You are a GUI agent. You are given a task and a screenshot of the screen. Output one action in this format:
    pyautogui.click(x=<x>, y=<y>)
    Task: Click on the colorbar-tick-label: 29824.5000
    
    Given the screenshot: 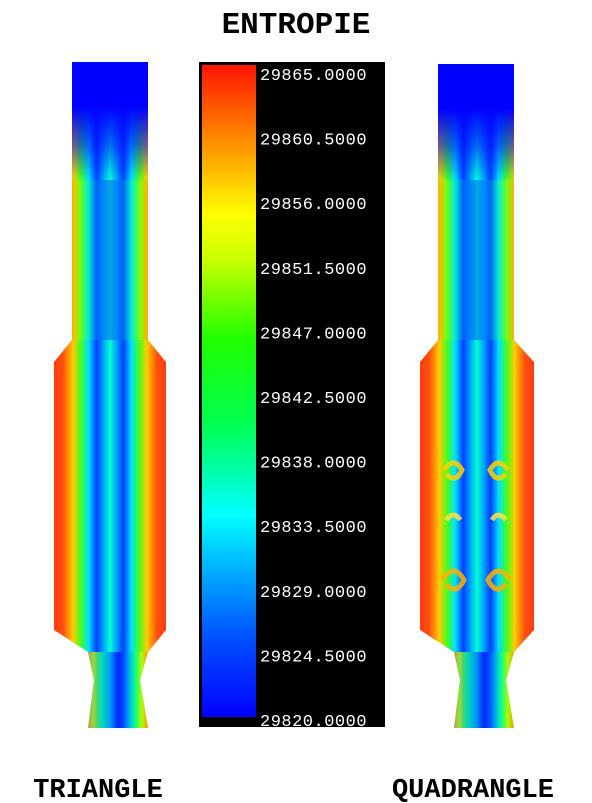 What is the action you would take?
    pyautogui.click(x=313, y=657)
    